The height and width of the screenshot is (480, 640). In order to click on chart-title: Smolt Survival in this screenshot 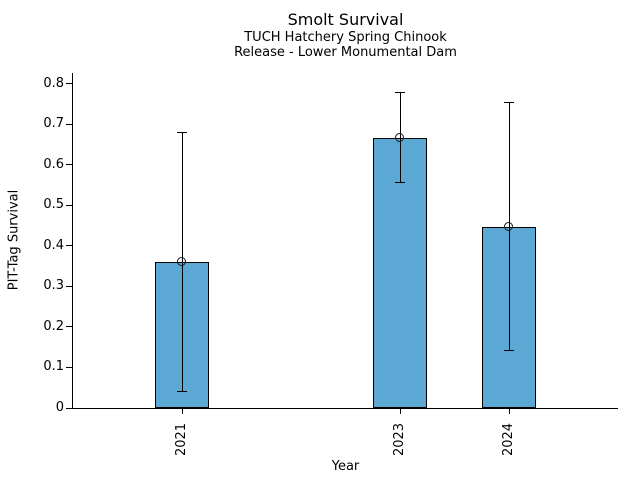, I will do `click(345, 19)`.